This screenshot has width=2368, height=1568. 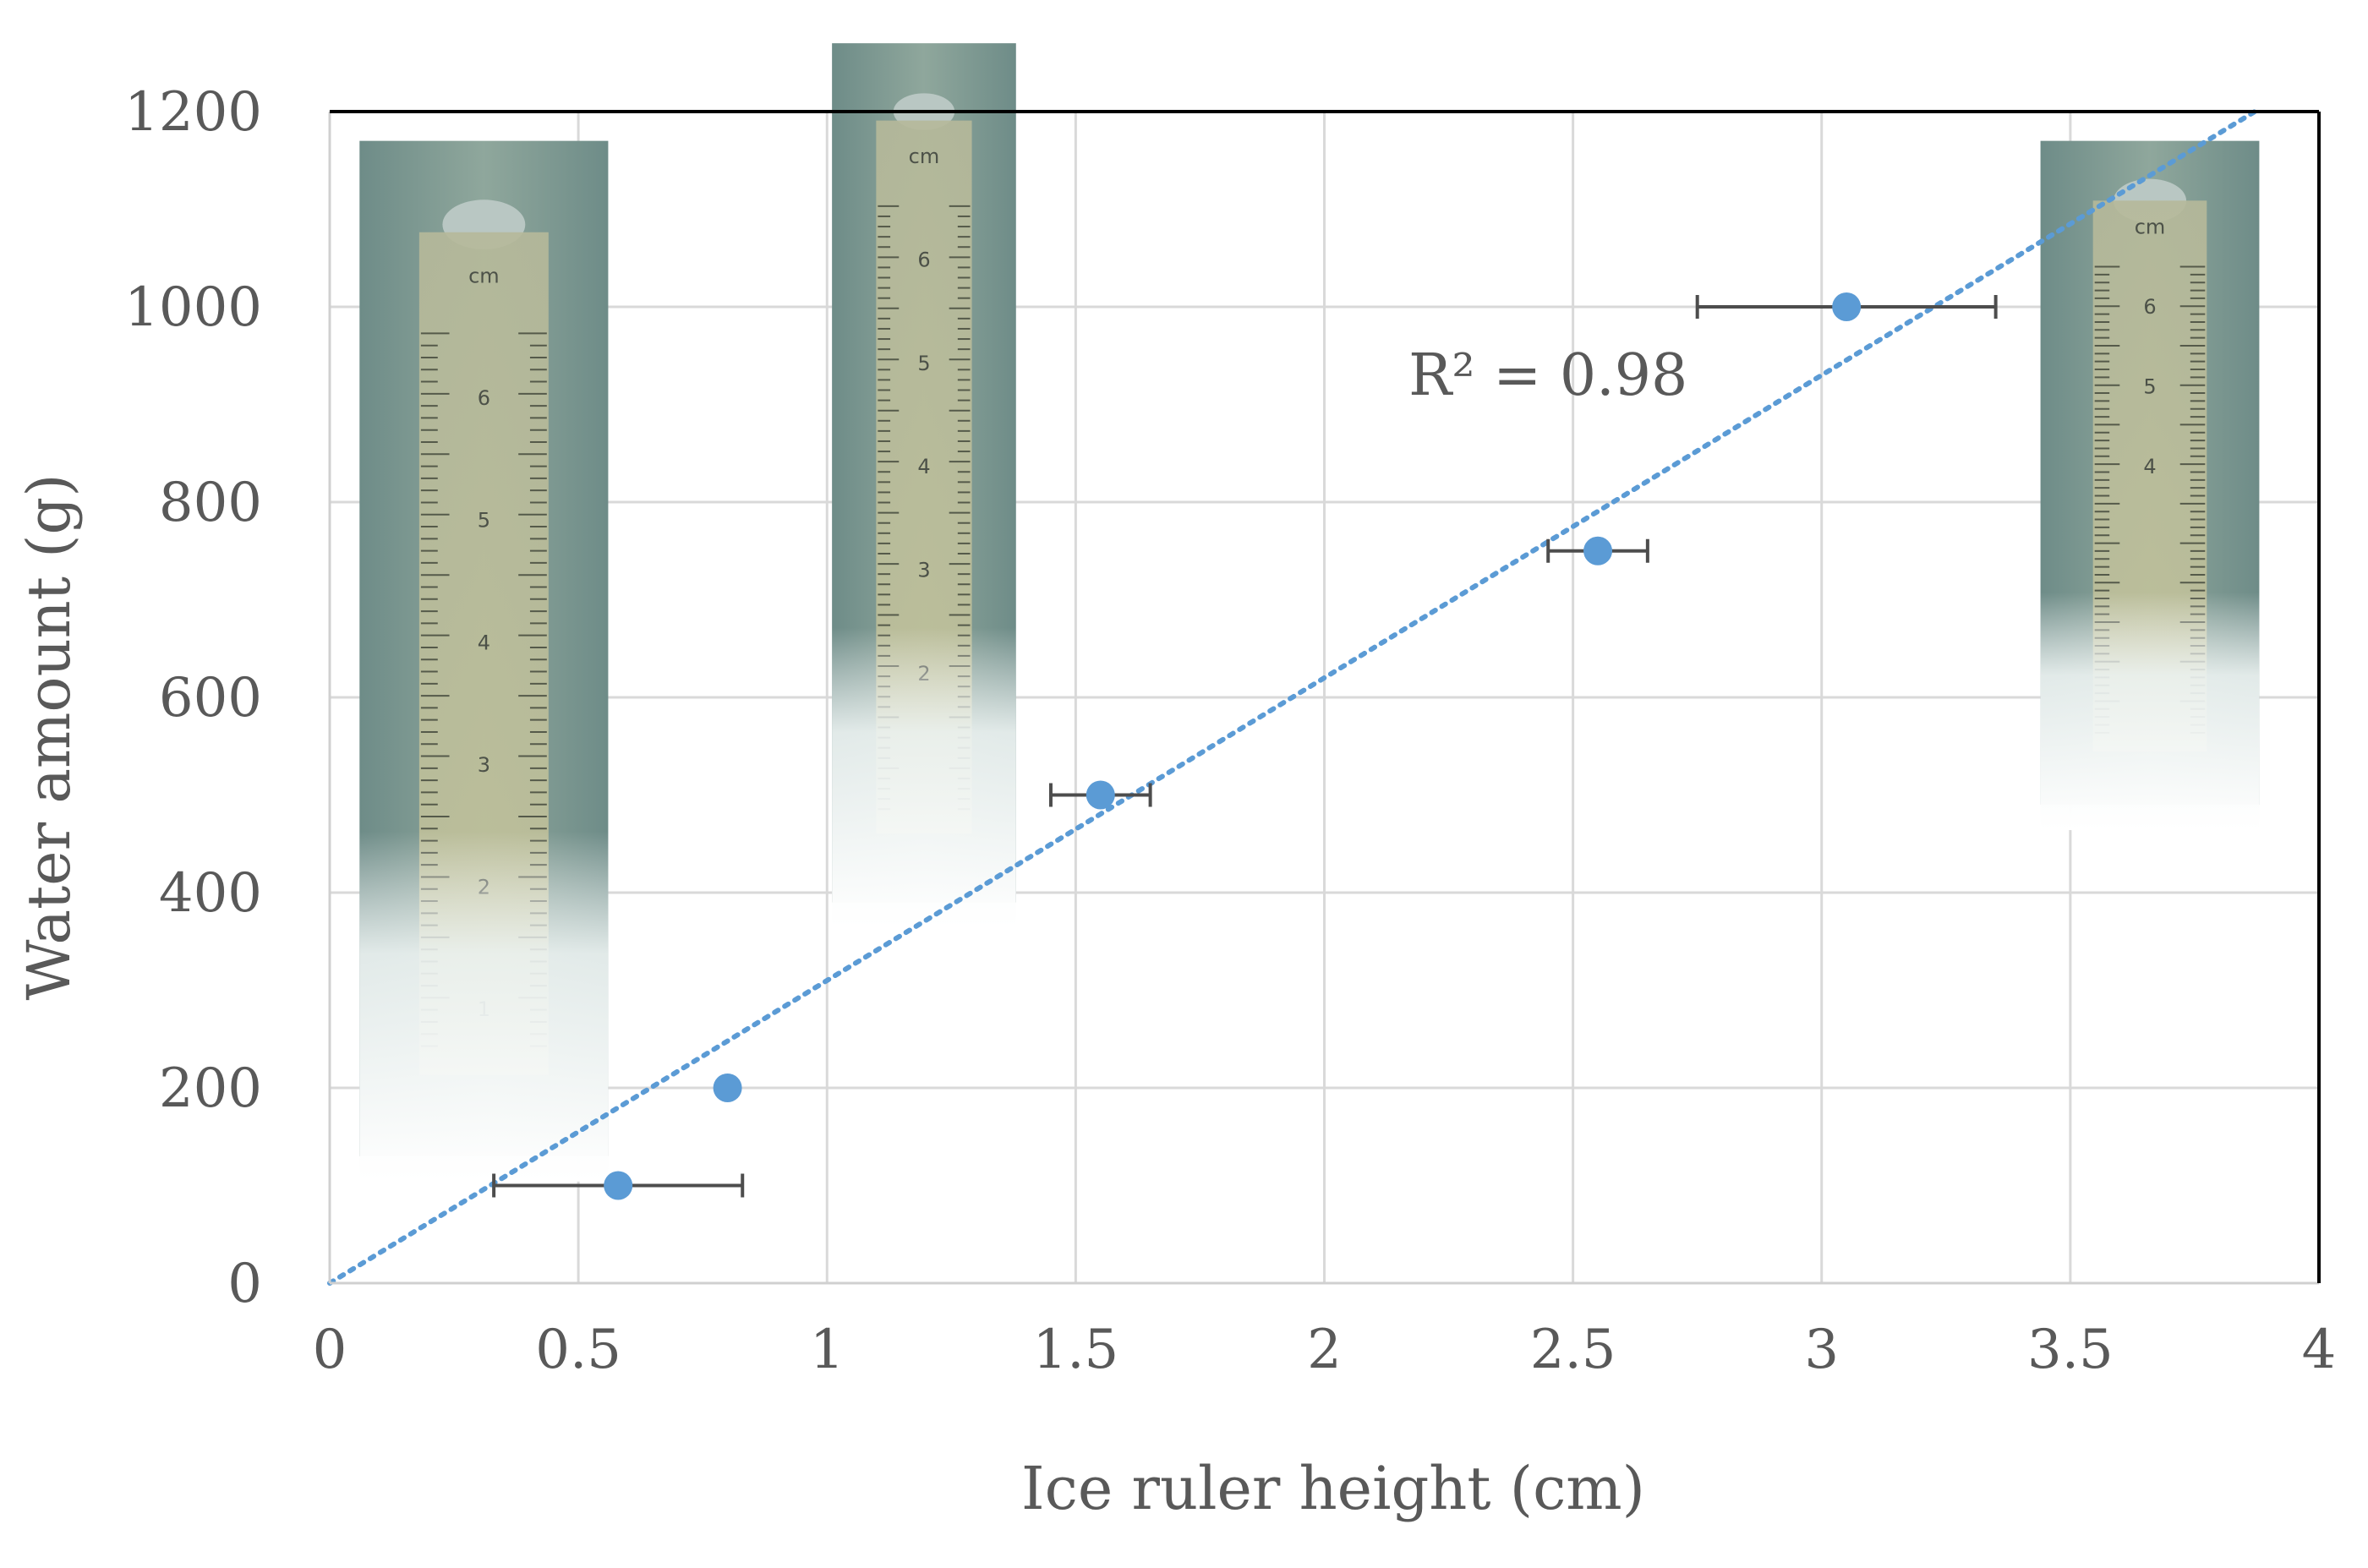 I want to click on x-tick-label-3: 1.5, so click(x=1075, y=1350).